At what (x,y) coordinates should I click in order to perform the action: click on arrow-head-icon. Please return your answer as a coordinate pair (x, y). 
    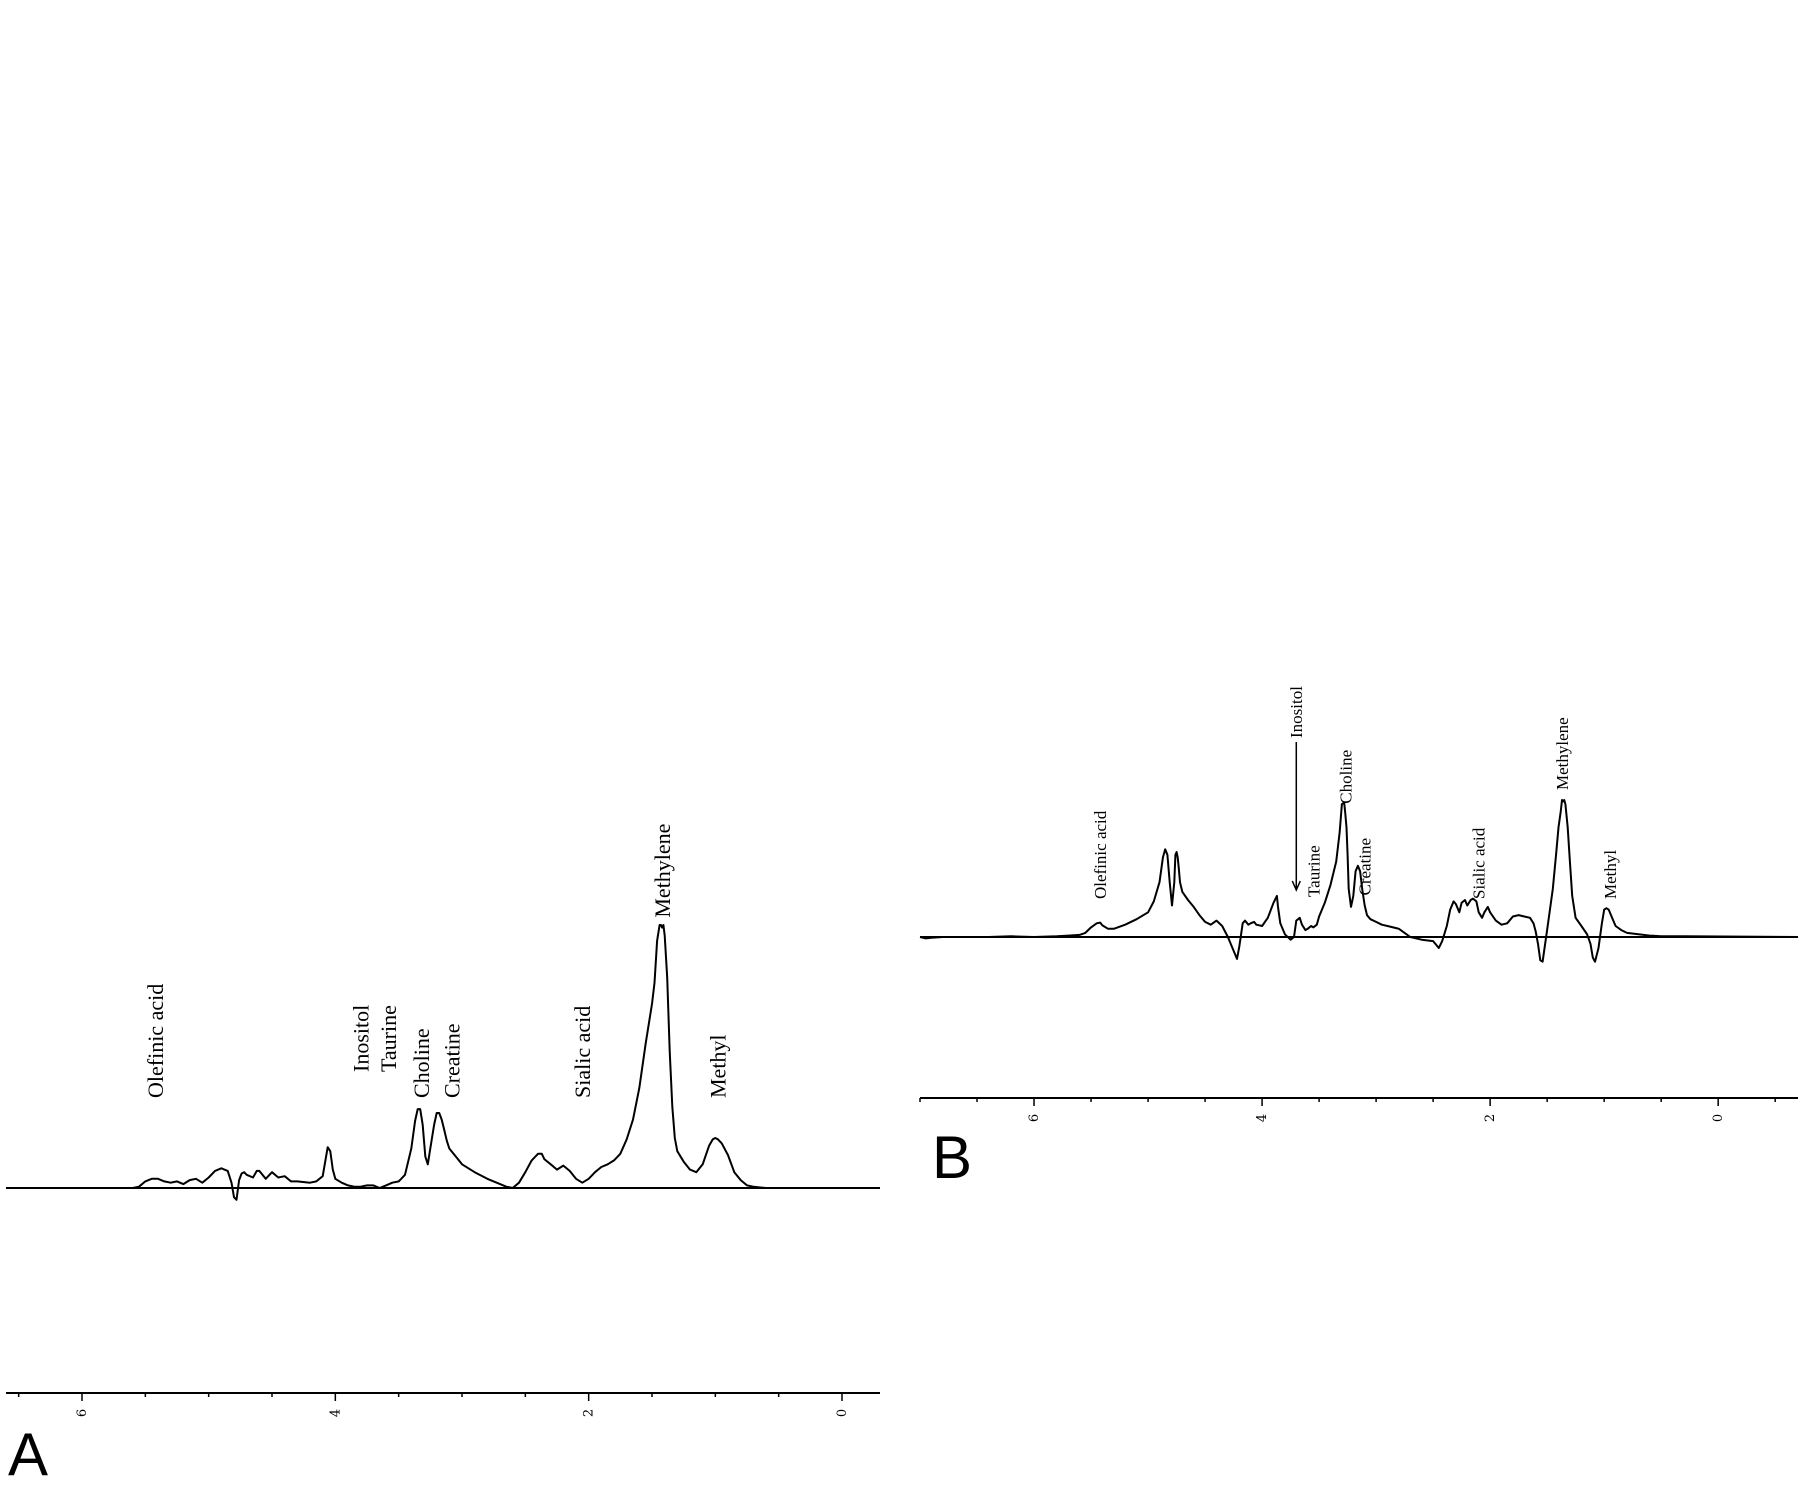
    Looking at the image, I should click on (1296, 886).